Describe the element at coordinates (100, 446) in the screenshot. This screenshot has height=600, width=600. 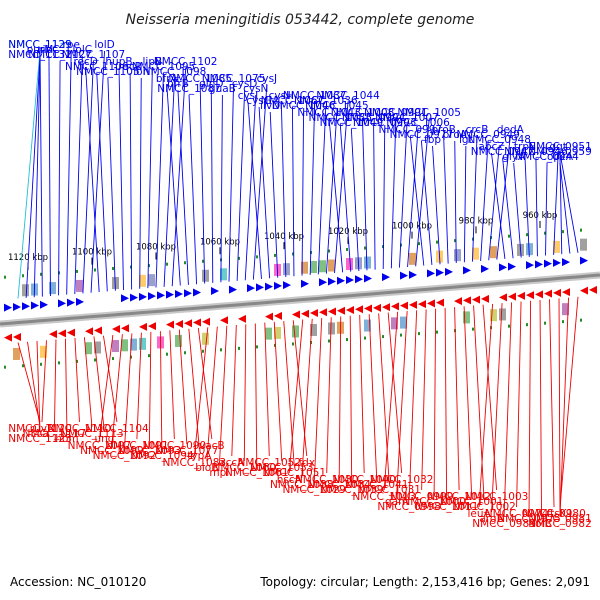
I see `bottom-gene-label: NMCC_1097` at that location.